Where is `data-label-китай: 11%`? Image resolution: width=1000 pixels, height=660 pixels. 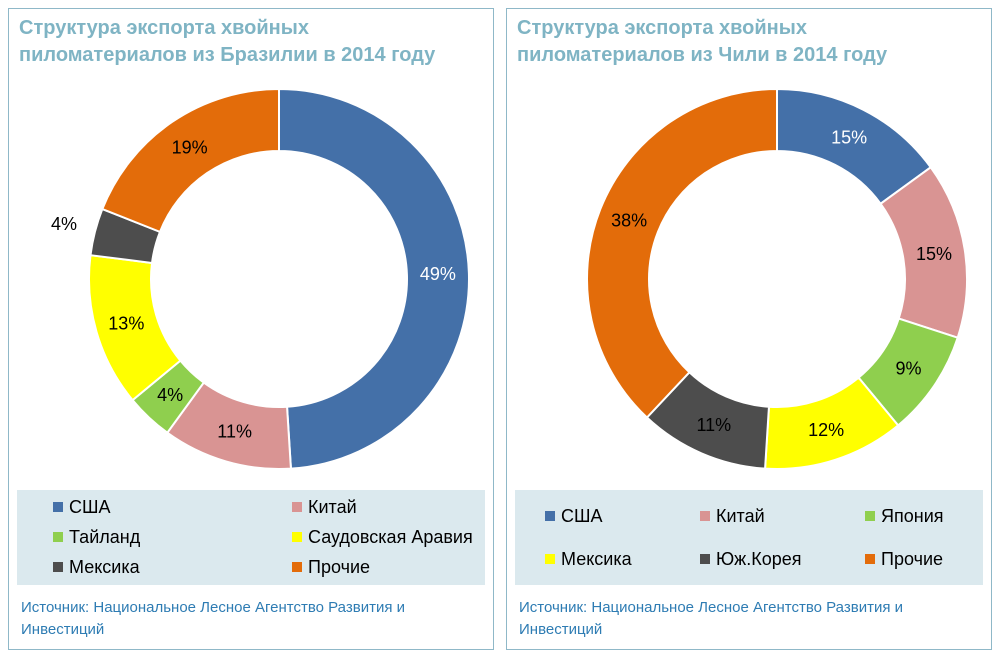 data-label-китай: 11% is located at coordinates (234, 432).